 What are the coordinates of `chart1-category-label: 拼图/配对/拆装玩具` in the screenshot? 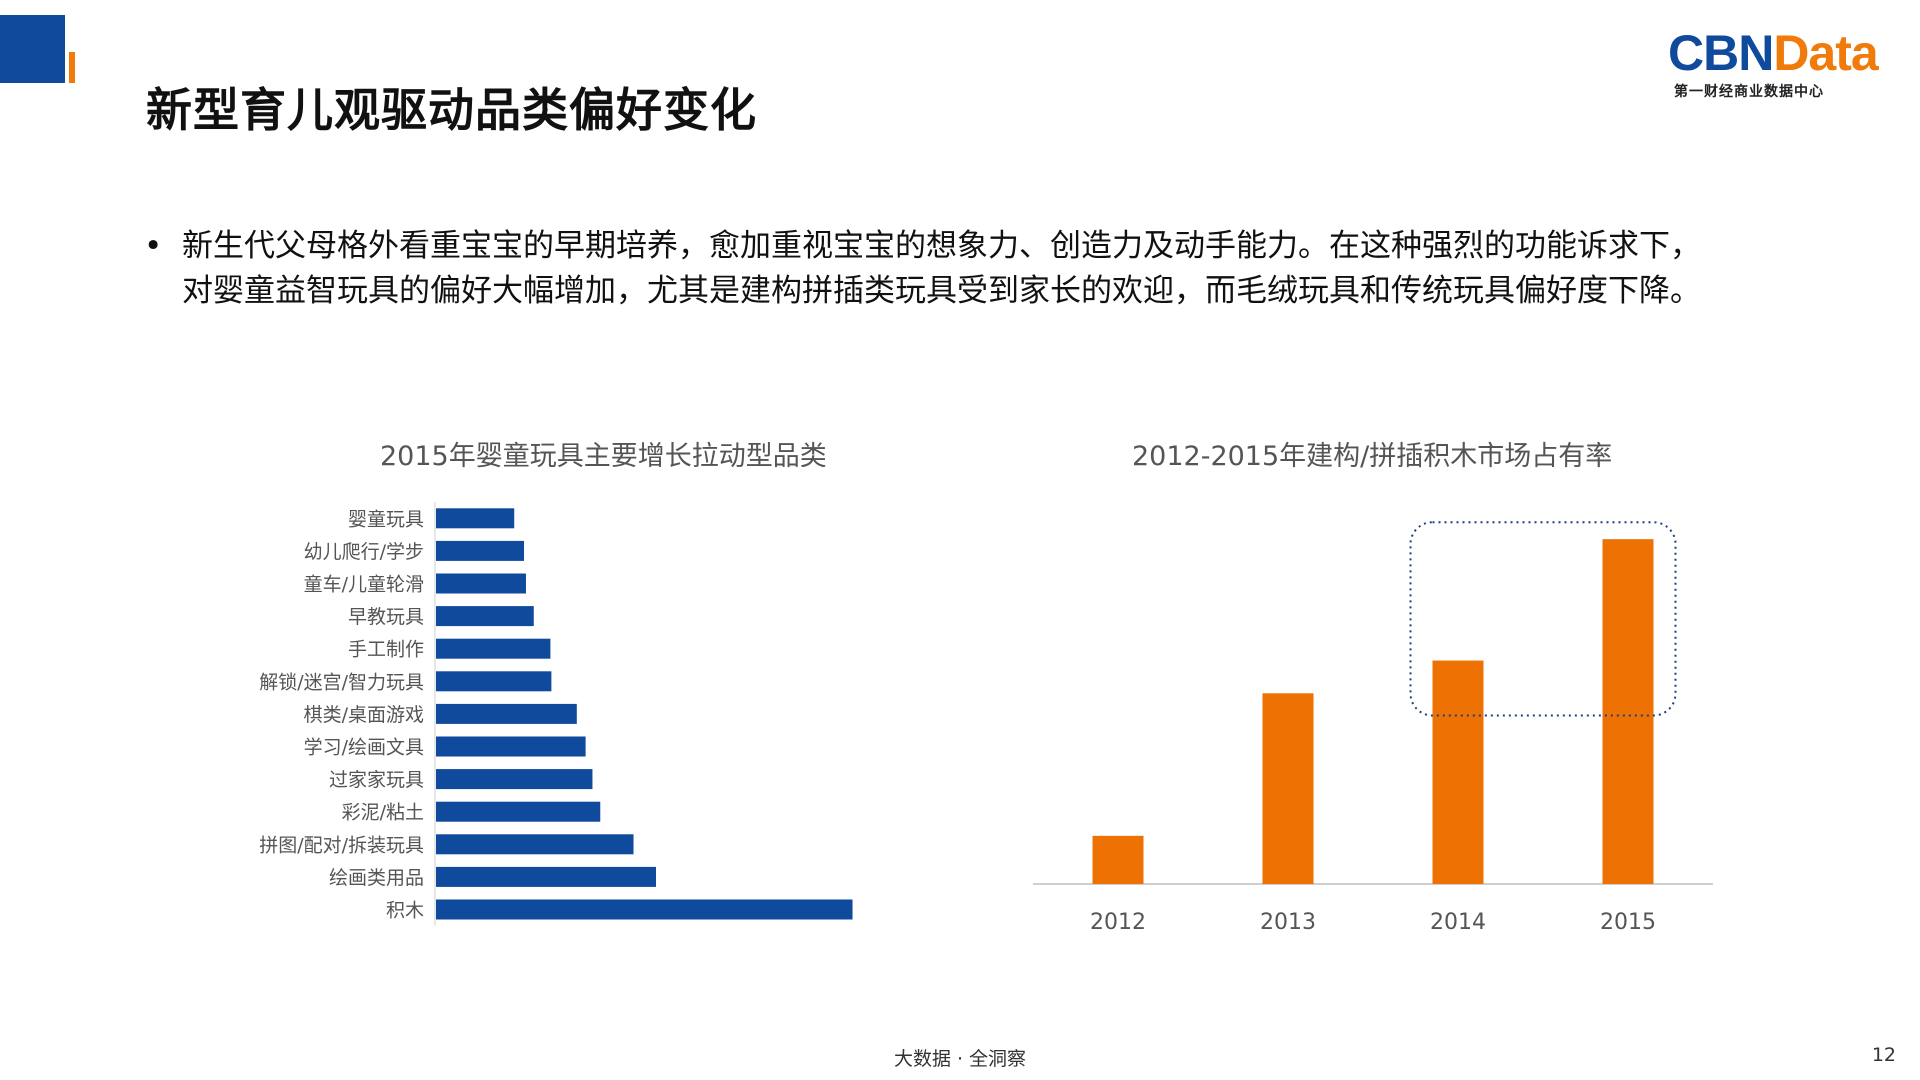 It's located at (341, 845).